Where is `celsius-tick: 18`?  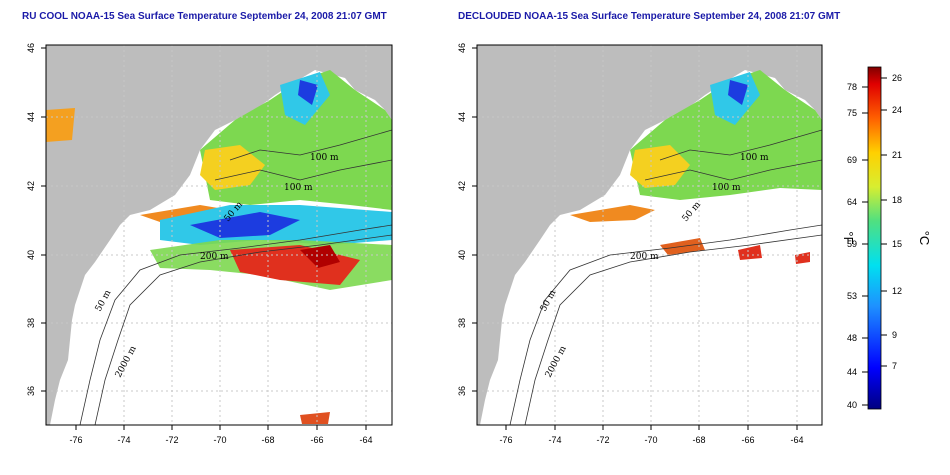 celsius-tick: 18 is located at coordinates (897, 200).